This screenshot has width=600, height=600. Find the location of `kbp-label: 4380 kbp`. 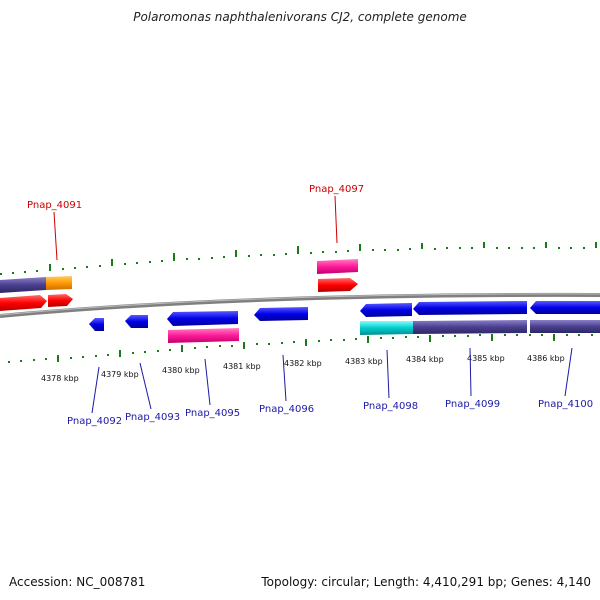

kbp-label: 4380 kbp is located at coordinates (181, 370).